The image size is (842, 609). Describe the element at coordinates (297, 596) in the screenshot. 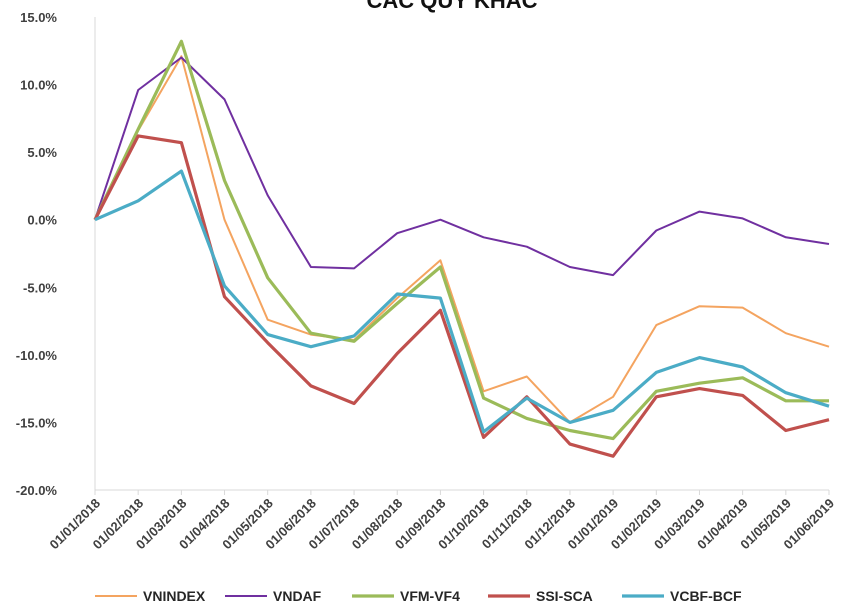

I see `legend-label: VNDAF` at that location.